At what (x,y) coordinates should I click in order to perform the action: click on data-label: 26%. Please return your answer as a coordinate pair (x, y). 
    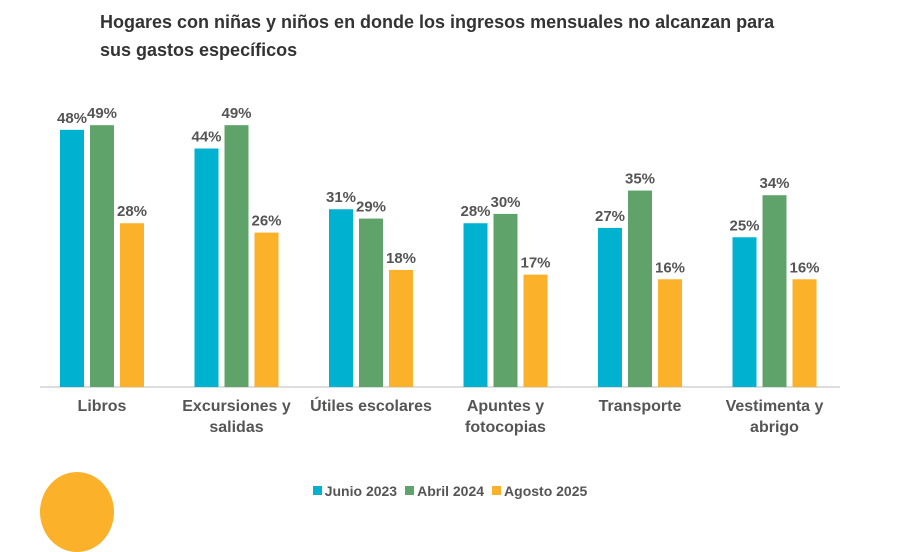
    Looking at the image, I should click on (266, 221).